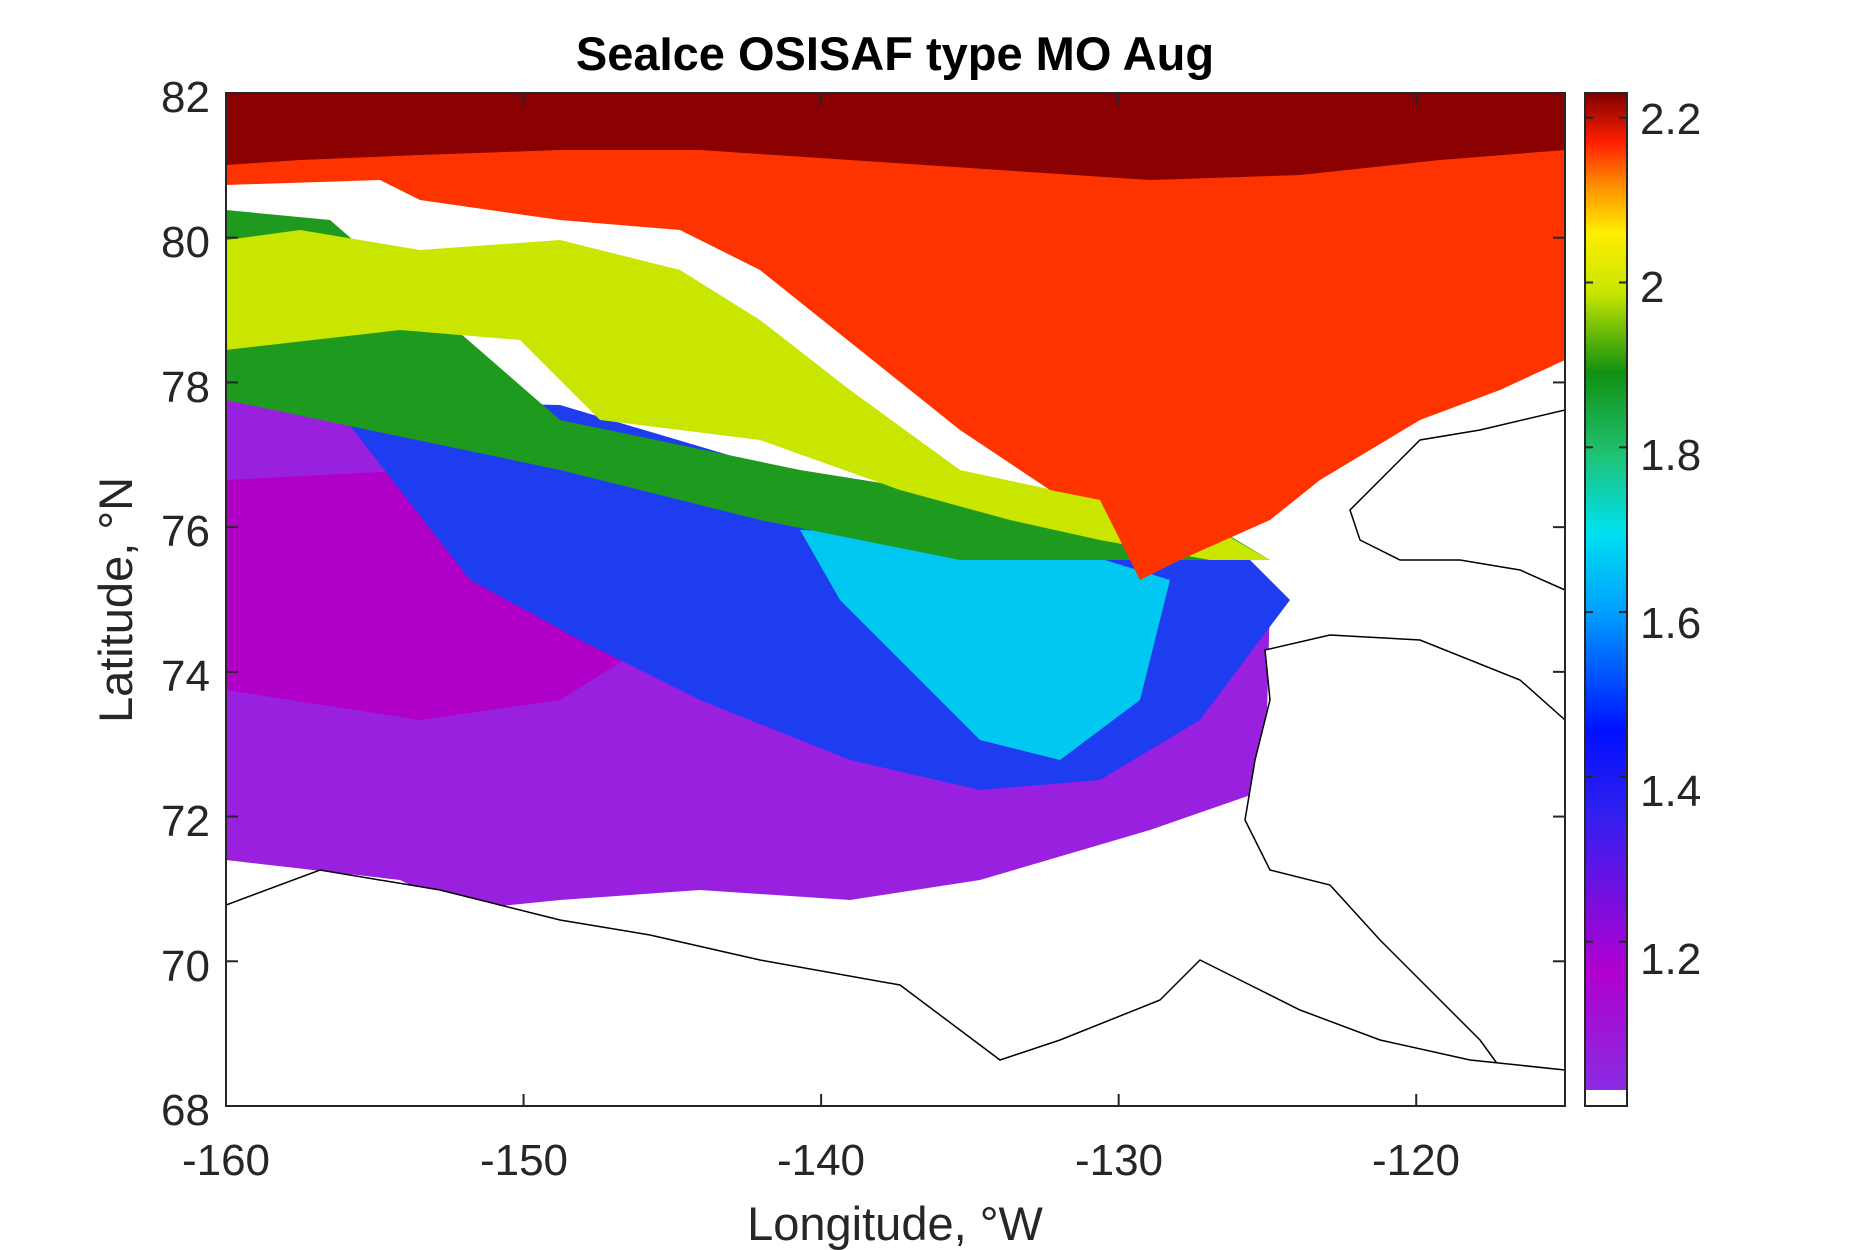 The height and width of the screenshot is (1250, 1875). I want to click on y-tick-label: 68, so click(185, 1110).